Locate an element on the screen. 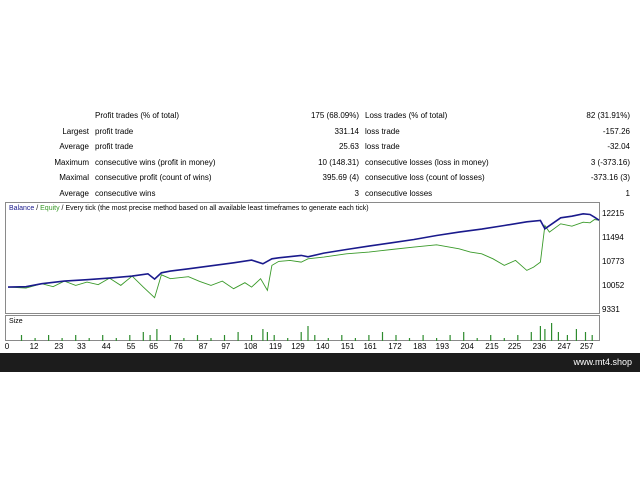 Image resolution: width=640 pixels, height=480 pixels. x-tick-label: 55 is located at coordinates (131, 346).